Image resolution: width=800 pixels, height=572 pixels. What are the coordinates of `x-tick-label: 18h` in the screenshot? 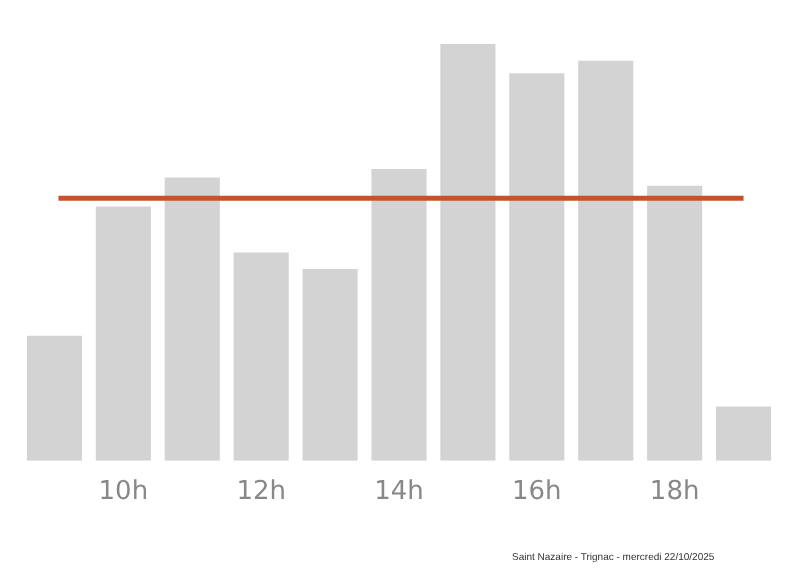 It's located at (674, 492).